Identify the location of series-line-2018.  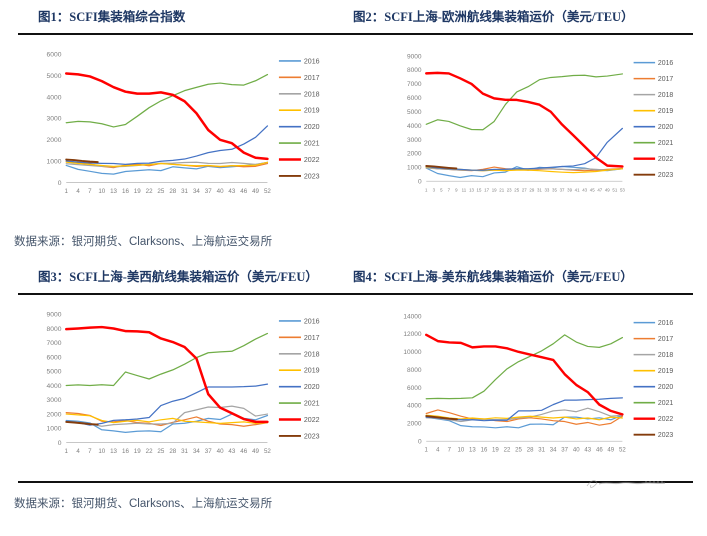
(524, 169).